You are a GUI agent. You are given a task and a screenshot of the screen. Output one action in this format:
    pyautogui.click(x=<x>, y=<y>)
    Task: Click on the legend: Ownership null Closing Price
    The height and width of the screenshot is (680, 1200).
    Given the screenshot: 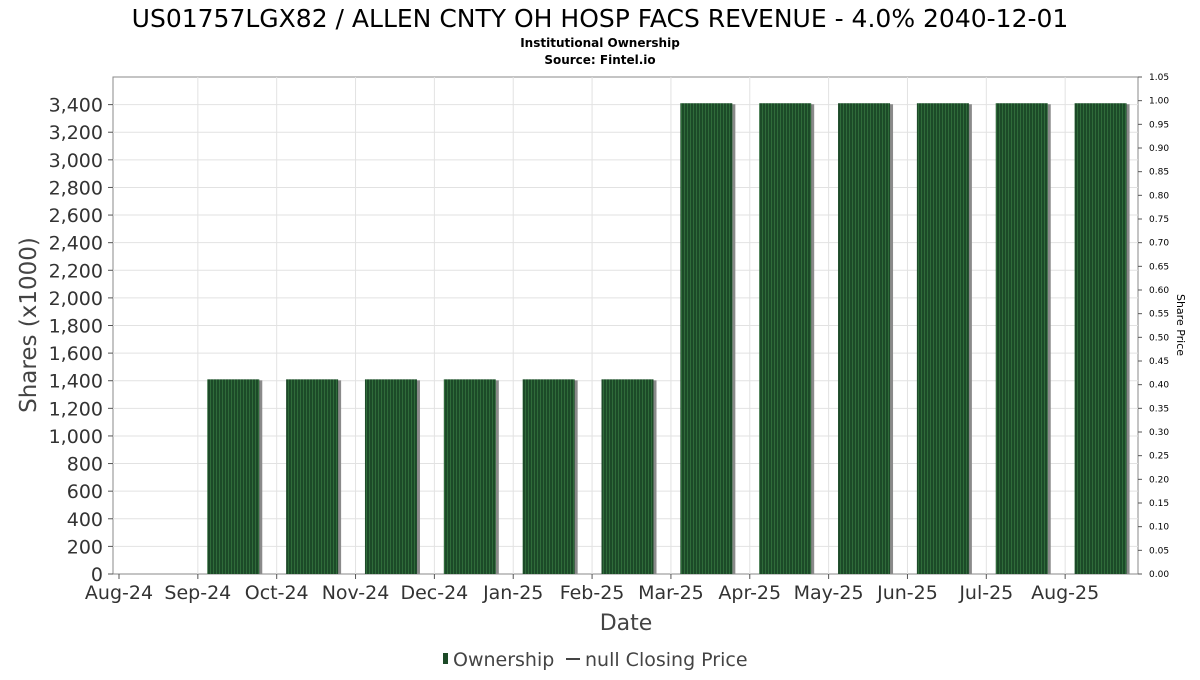 What is the action you would take?
    pyautogui.click(x=595, y=660)
    